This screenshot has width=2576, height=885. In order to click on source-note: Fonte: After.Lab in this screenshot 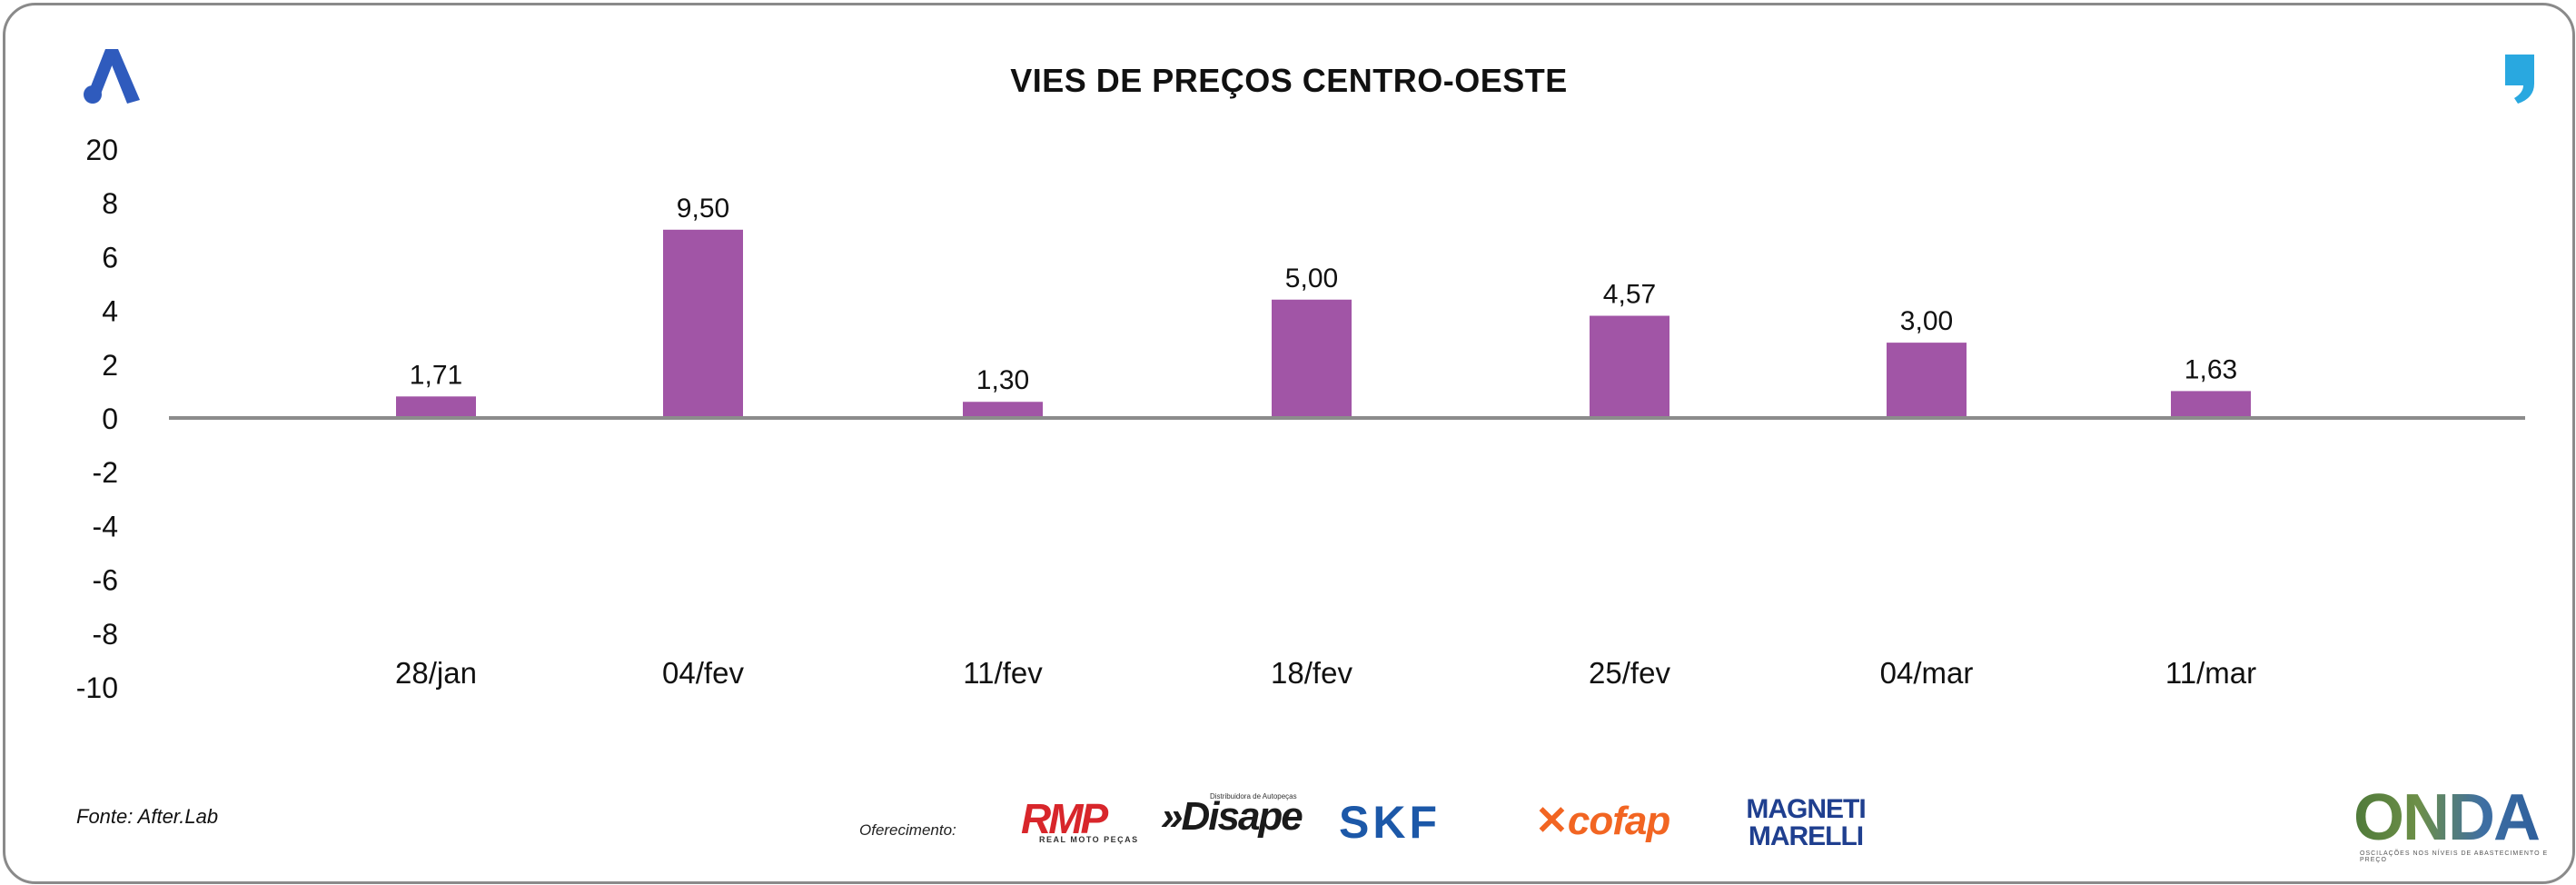, I will do `click(147, 816)`.